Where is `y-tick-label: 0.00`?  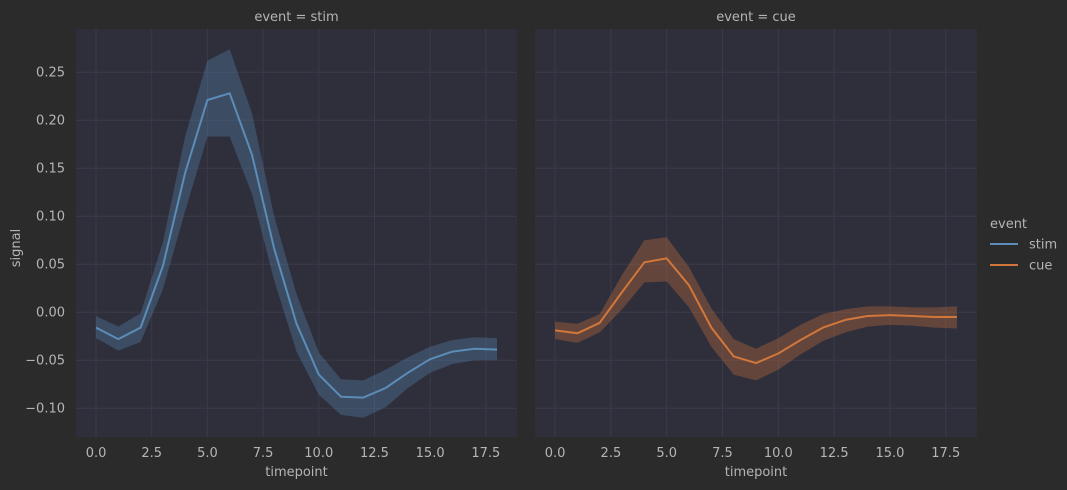
y-tick-label: 0.00 is located at coordinates (50, 313).